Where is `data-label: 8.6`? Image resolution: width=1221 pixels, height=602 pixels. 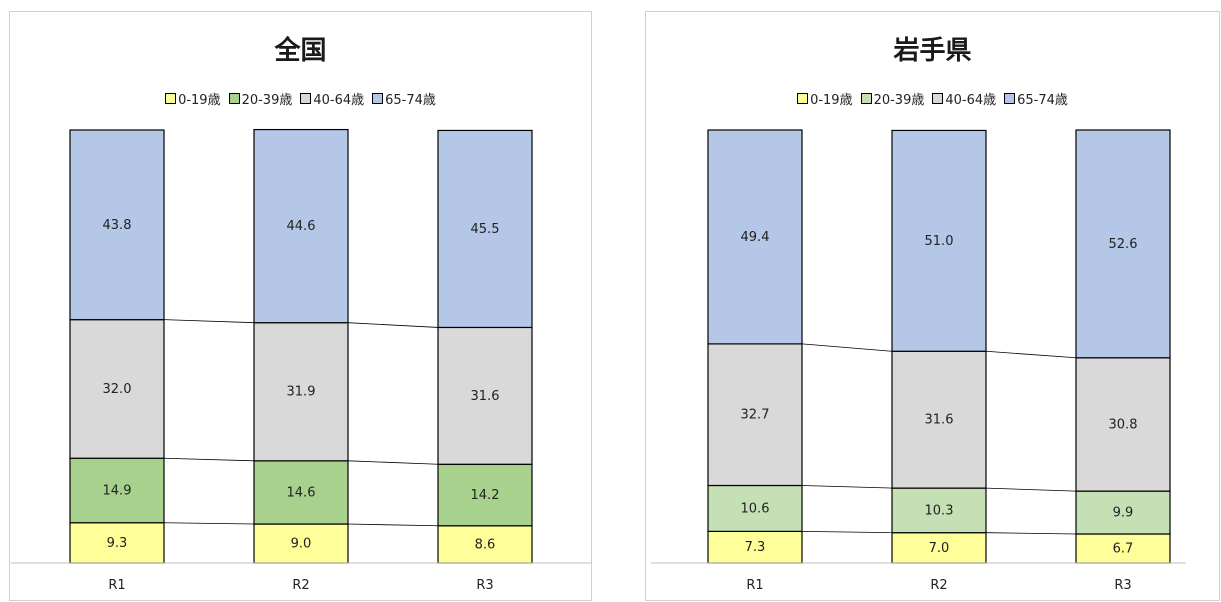 data-label: 8.6 is located at coordinates (485, 544).